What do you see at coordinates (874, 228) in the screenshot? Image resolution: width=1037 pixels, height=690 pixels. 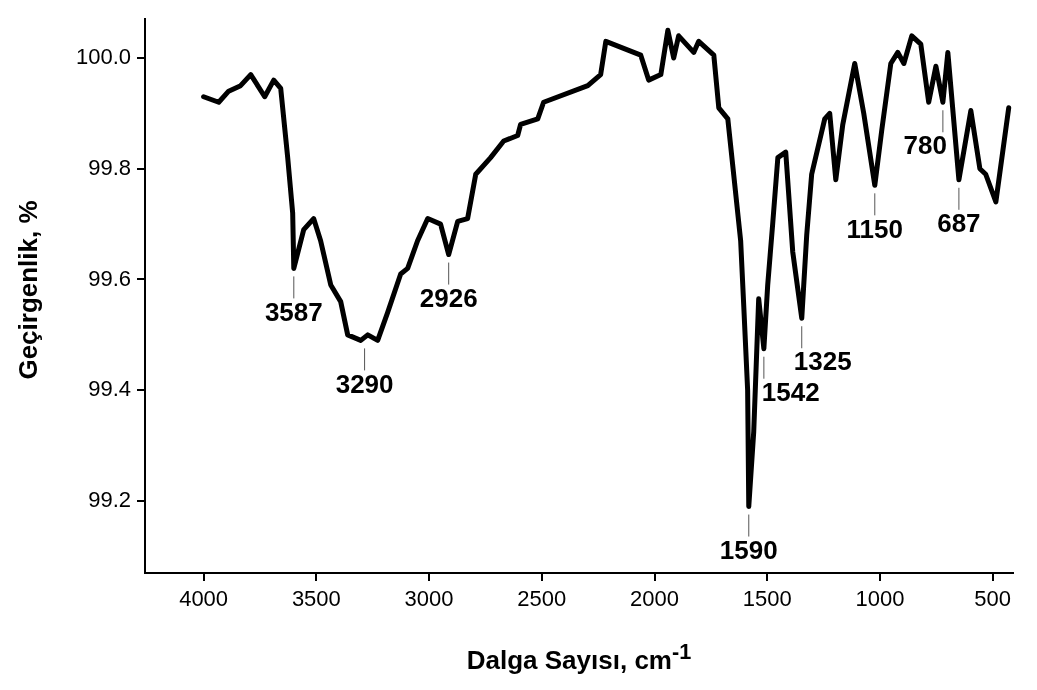 I see `annotation: 1150` at bounding box center [874, 228].